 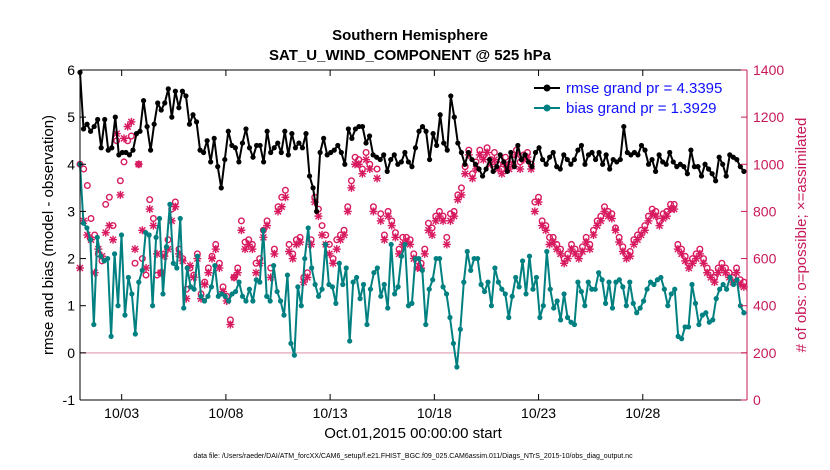 What do you see at coordinates (71, 164) in the screenshot?
I see `y-tick-label: 4` at bounding box center [71, 164].